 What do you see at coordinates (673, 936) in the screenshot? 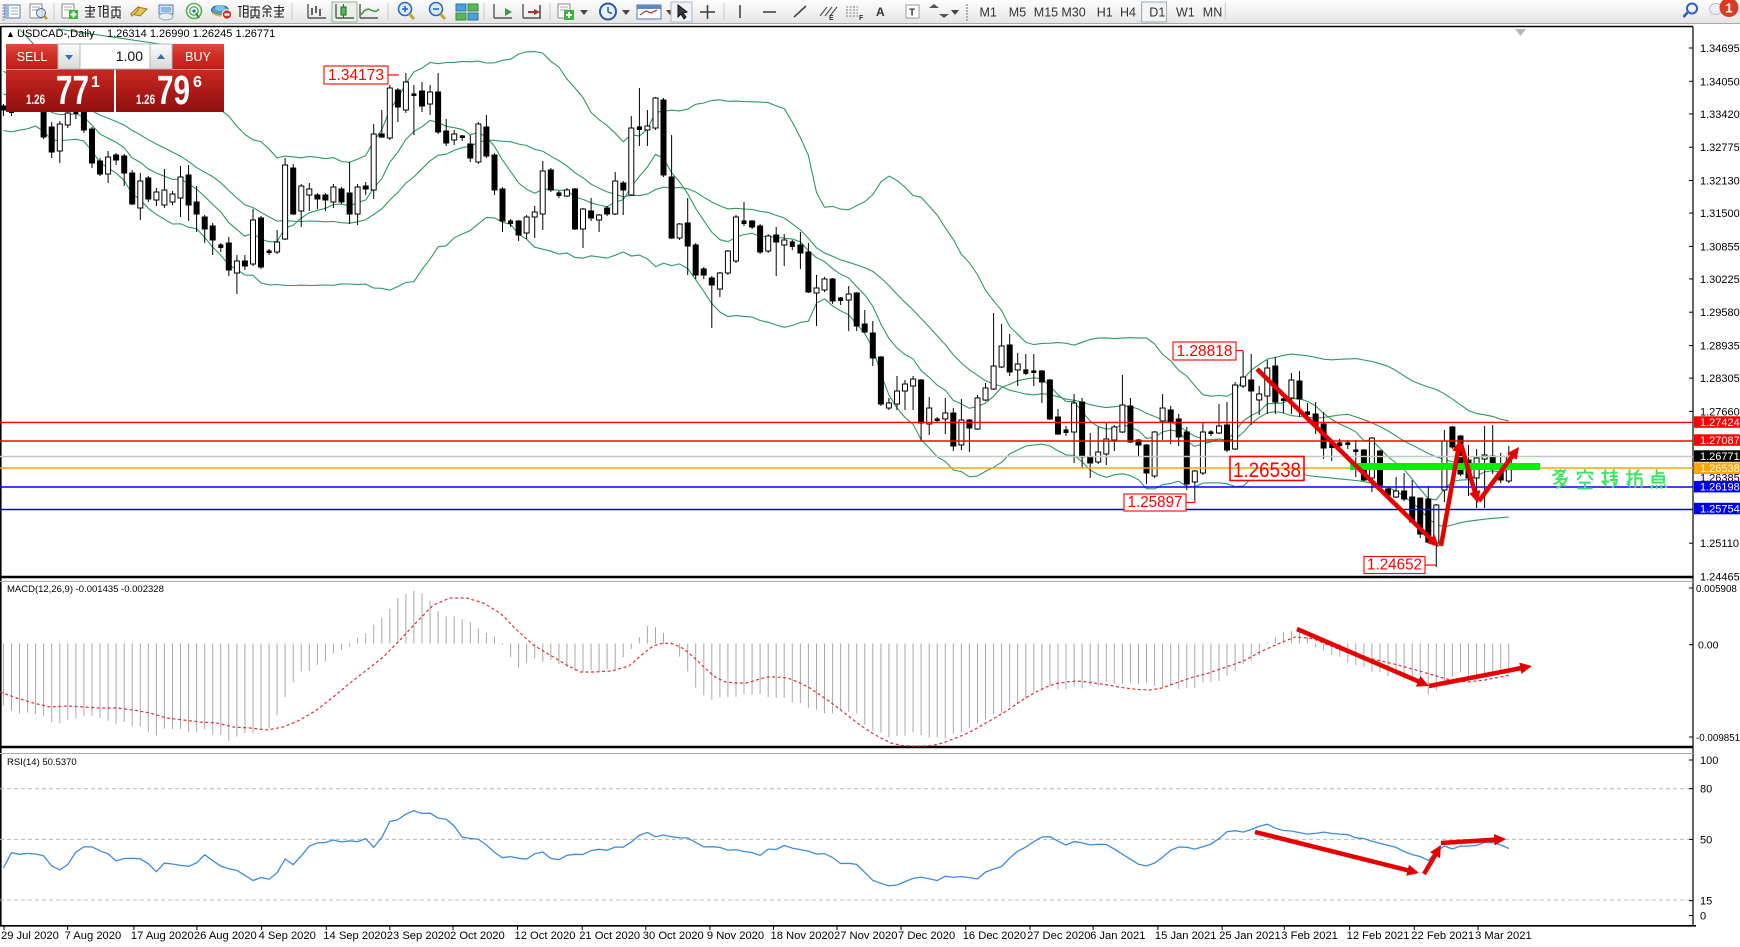
I see `svg-text: 30 Oct 2020` at bounding box center [673, 936].